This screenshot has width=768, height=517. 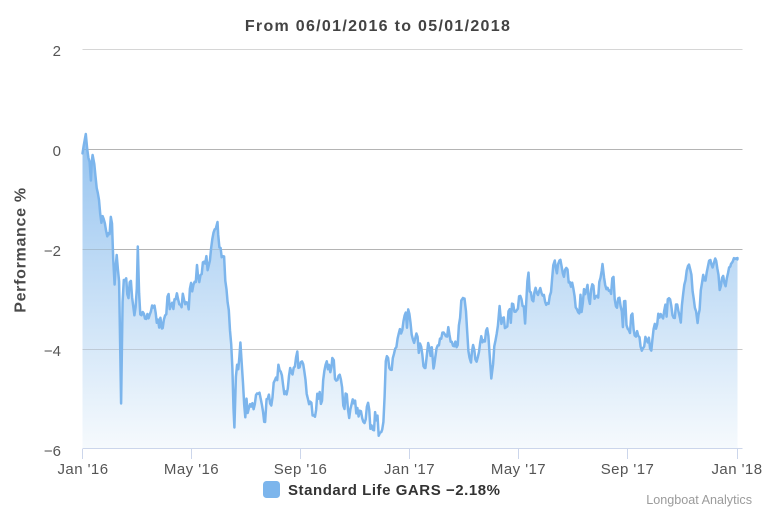 I want to click on svg-text: From 06/01/2016 to 05/01/2018, so click(x=378, y=26).